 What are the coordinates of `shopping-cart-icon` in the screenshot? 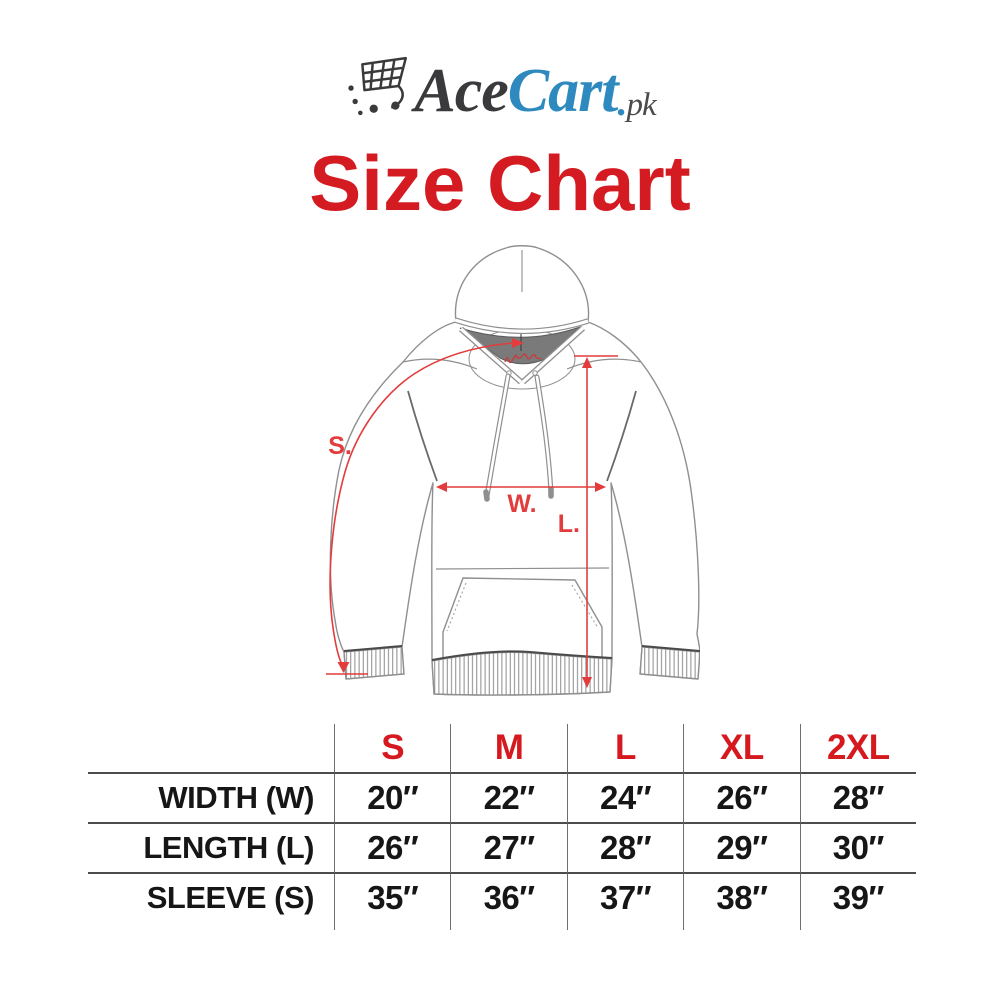 It's located at (378, 86).